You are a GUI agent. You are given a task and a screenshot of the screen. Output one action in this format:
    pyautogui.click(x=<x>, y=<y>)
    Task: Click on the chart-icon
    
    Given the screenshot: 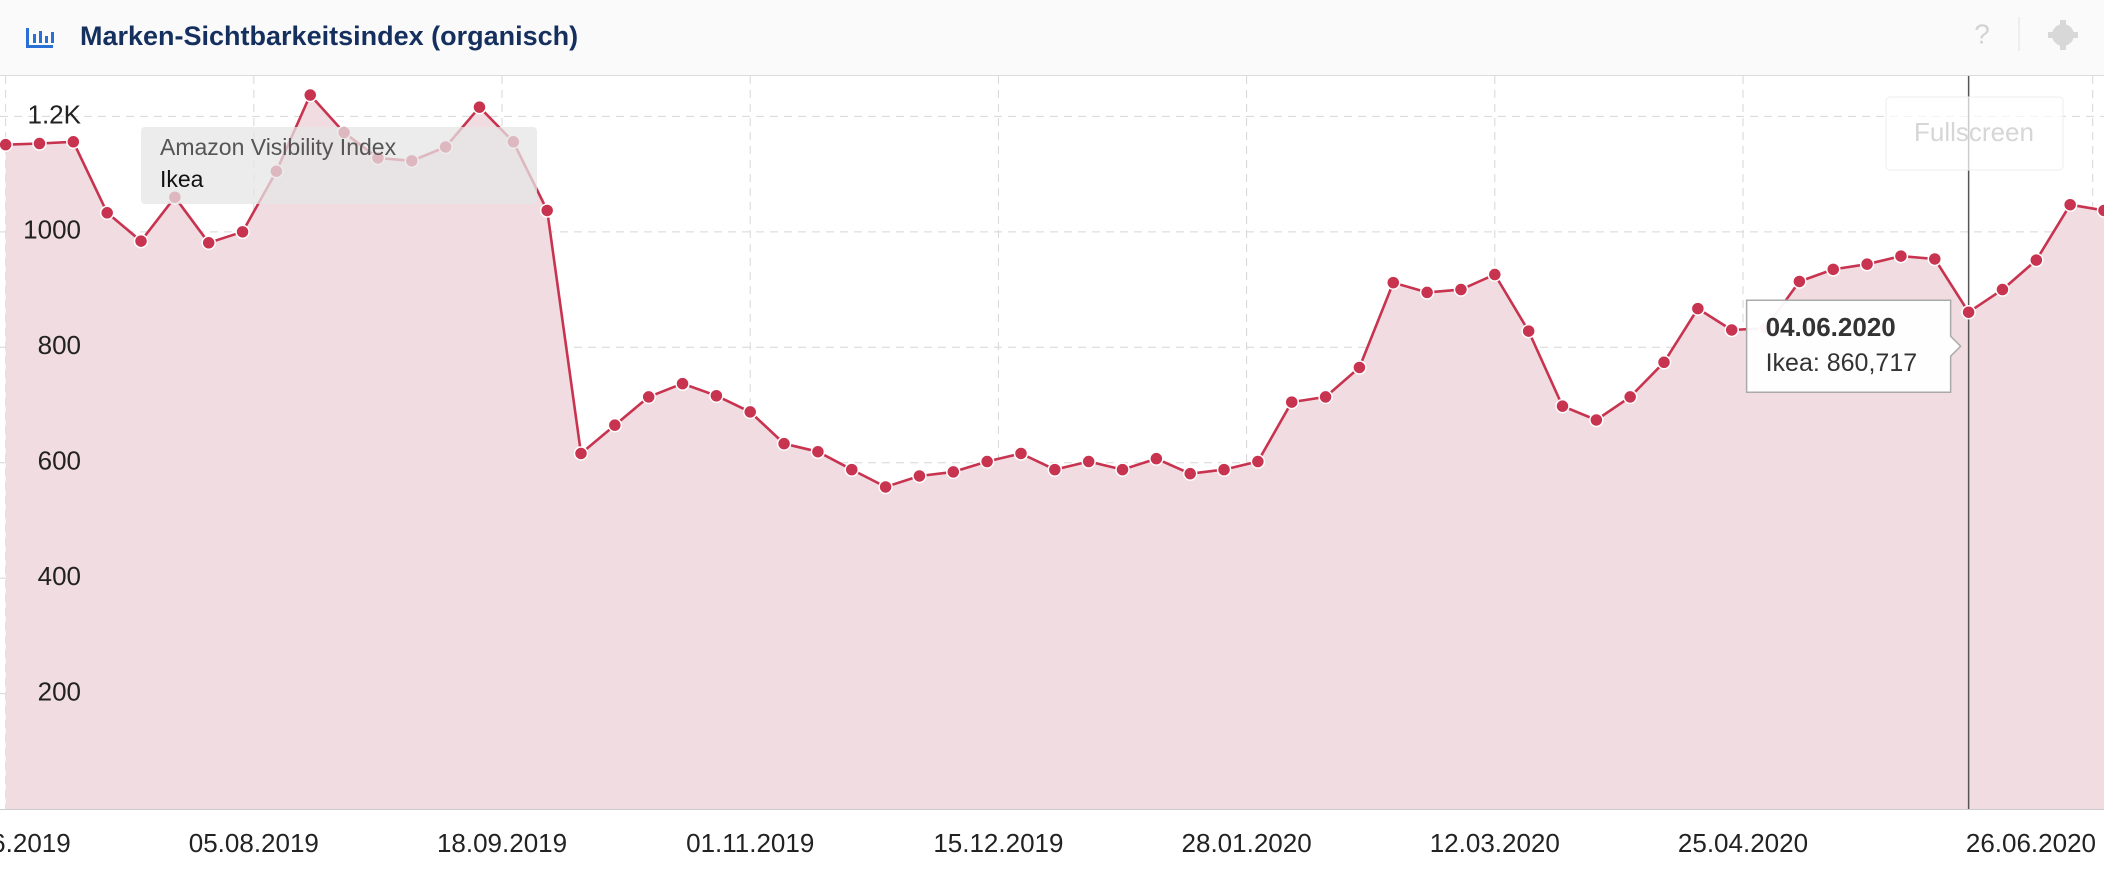 What is the action you would take?
    pyautogui.click(x=40, y=38)
    